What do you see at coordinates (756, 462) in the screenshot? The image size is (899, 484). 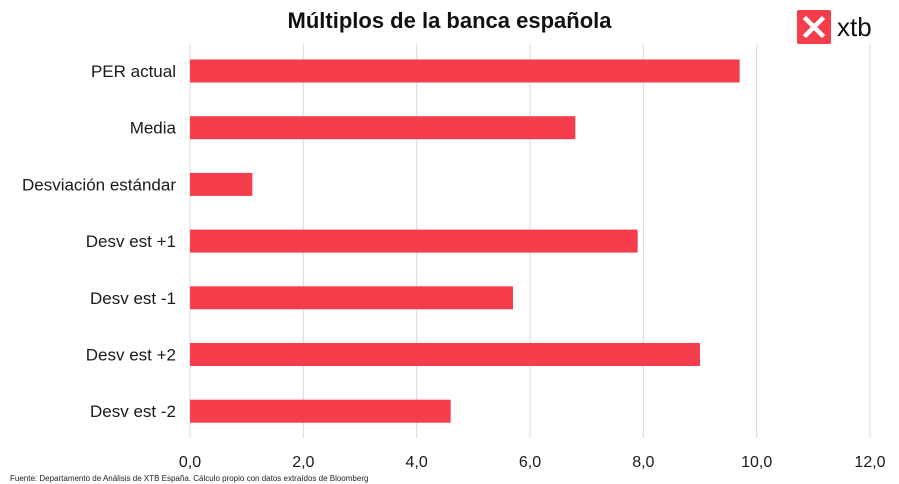 I see `x-tick-label: 10,0` at bounding box center [756, 462].